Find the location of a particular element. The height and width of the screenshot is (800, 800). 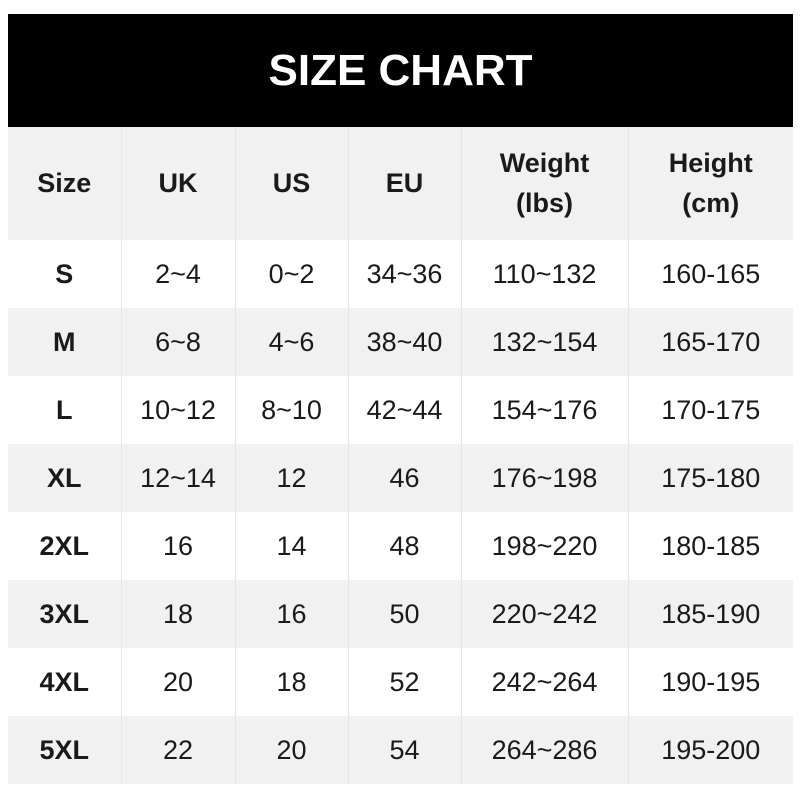

cell-uk: 20 is located at coordinates (177, 682).